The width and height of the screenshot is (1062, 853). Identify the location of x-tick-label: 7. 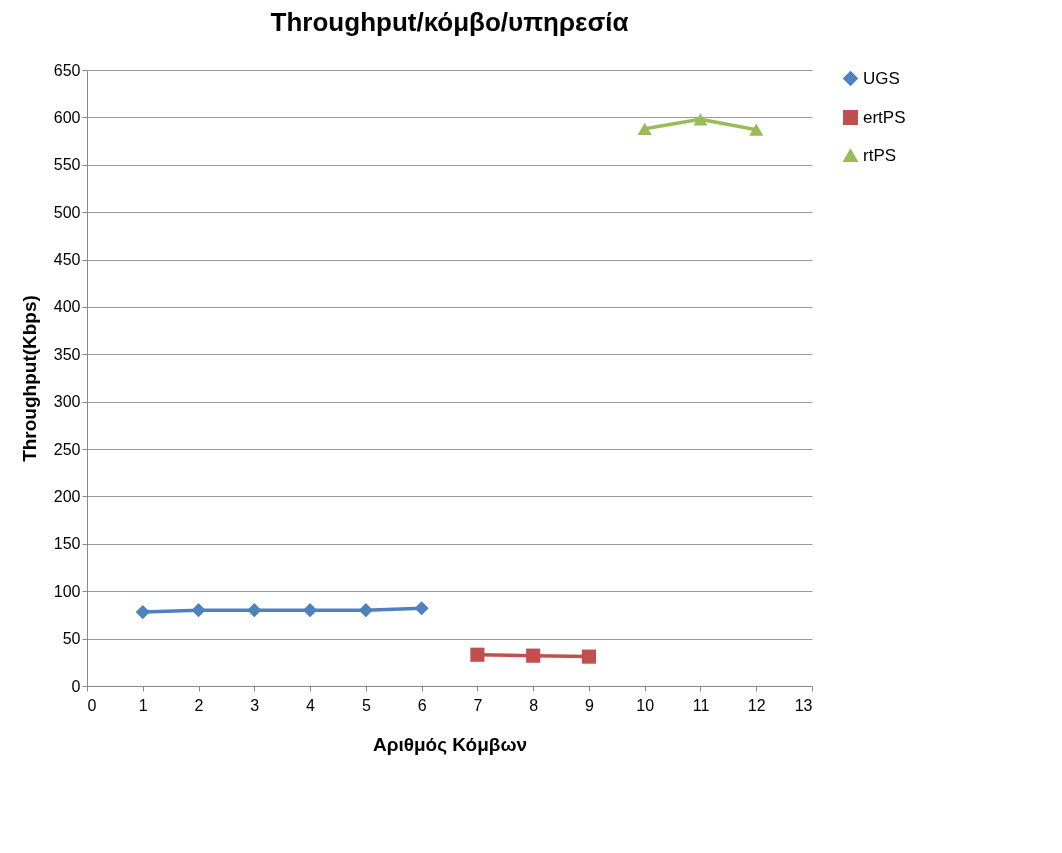
(478, 705).